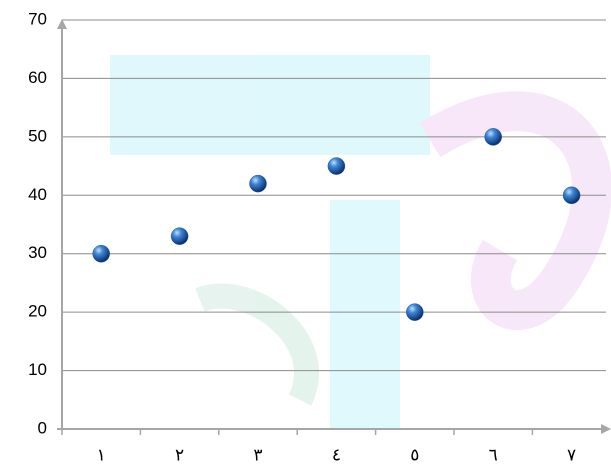  What do you see at coordinates (37, 252) in the screenshot?
I see `y-tick-label: 30` at bounding box center [37, 252].